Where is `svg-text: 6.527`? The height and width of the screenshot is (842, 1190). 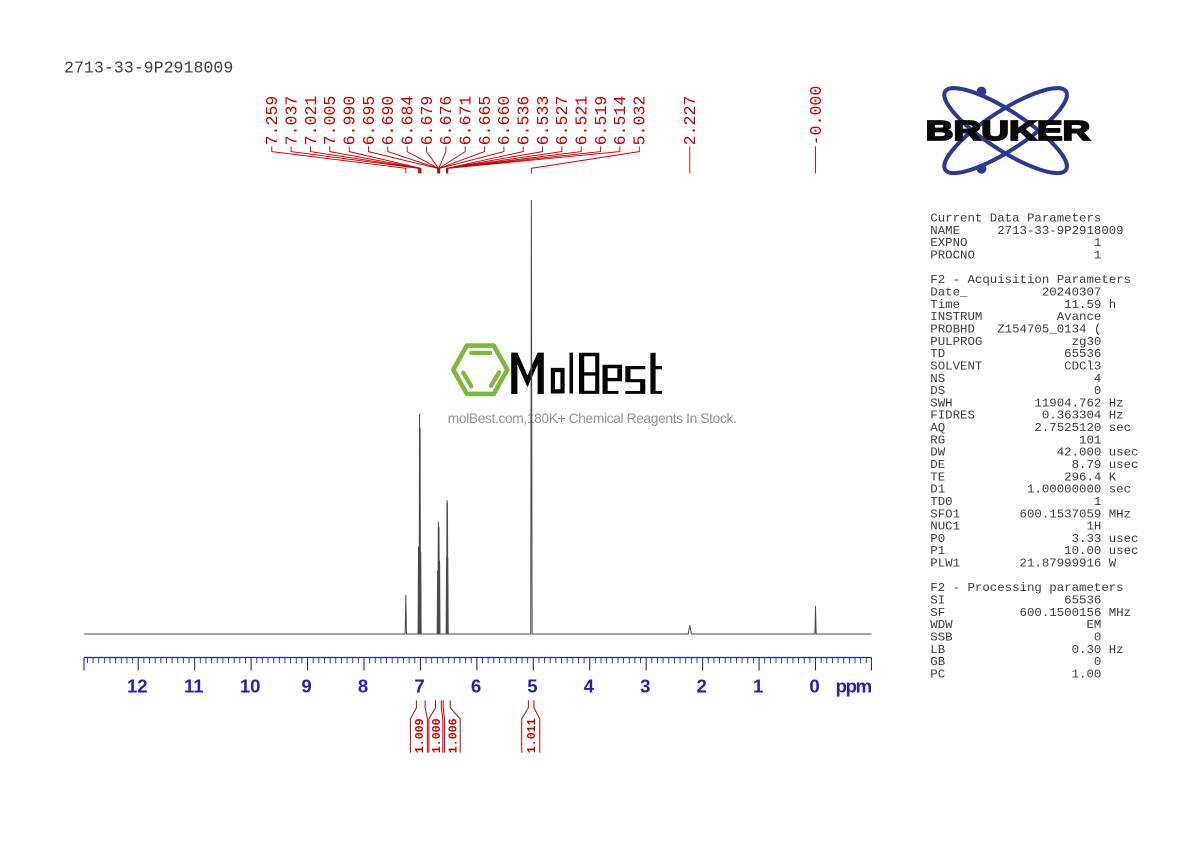 svg-text: 6.527 is located at coordinates (562, 121).